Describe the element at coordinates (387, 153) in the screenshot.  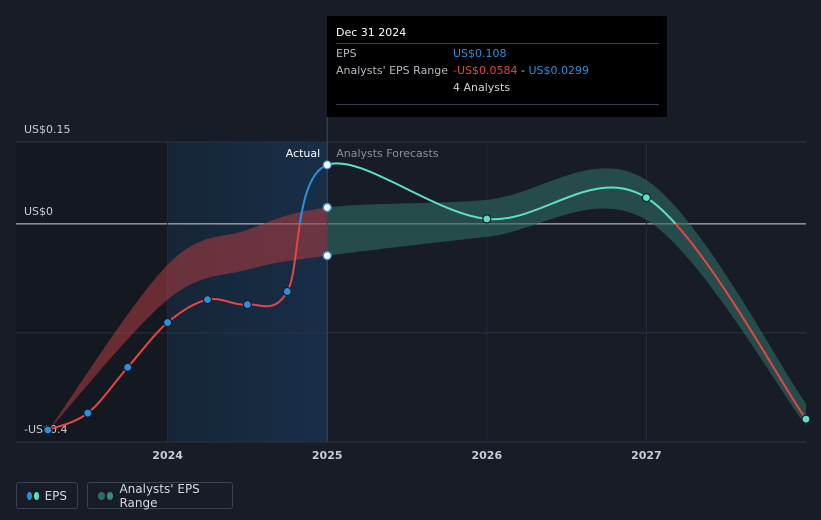
I see `annotation: Analysts Forecasts` at that location.